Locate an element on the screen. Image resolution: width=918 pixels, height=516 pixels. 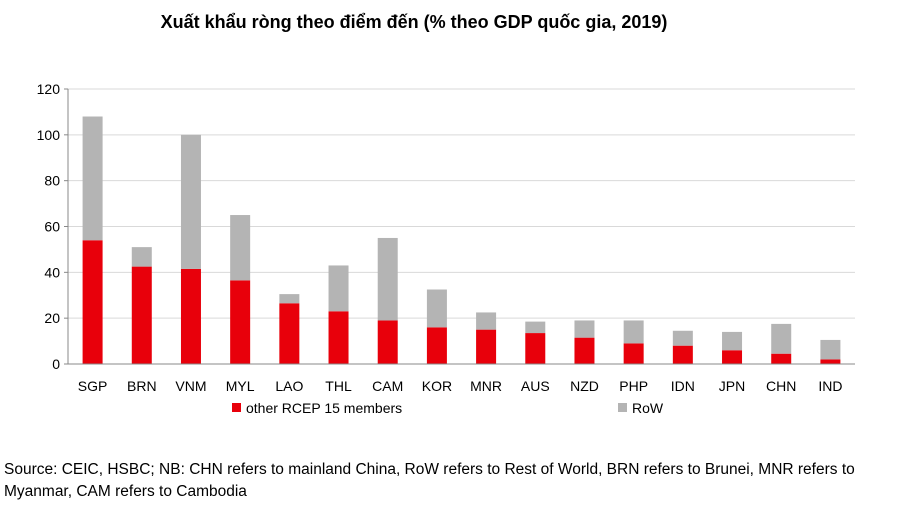
bar-jpn-row is located at coordinates (732, 341).